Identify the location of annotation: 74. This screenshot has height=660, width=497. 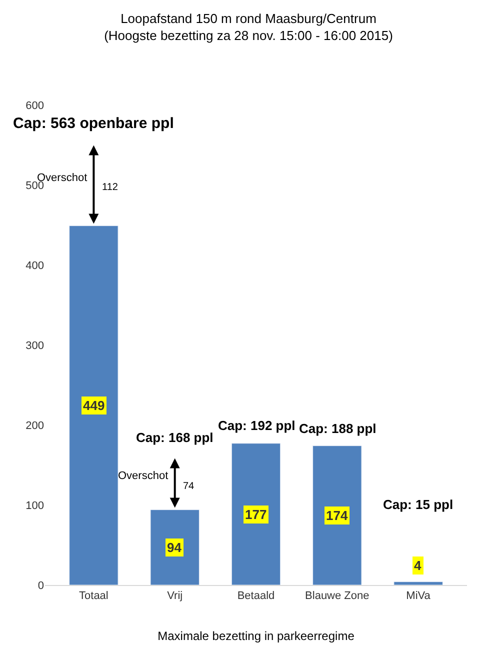
(189, 486).